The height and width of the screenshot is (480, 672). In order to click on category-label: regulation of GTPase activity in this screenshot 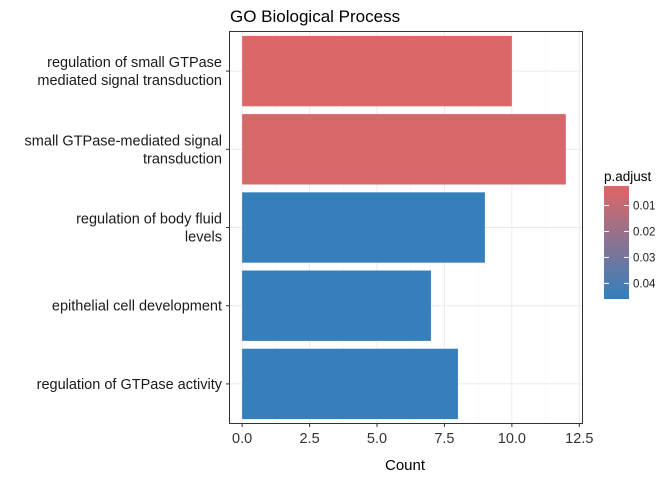, I will do `click(130, 385)`.